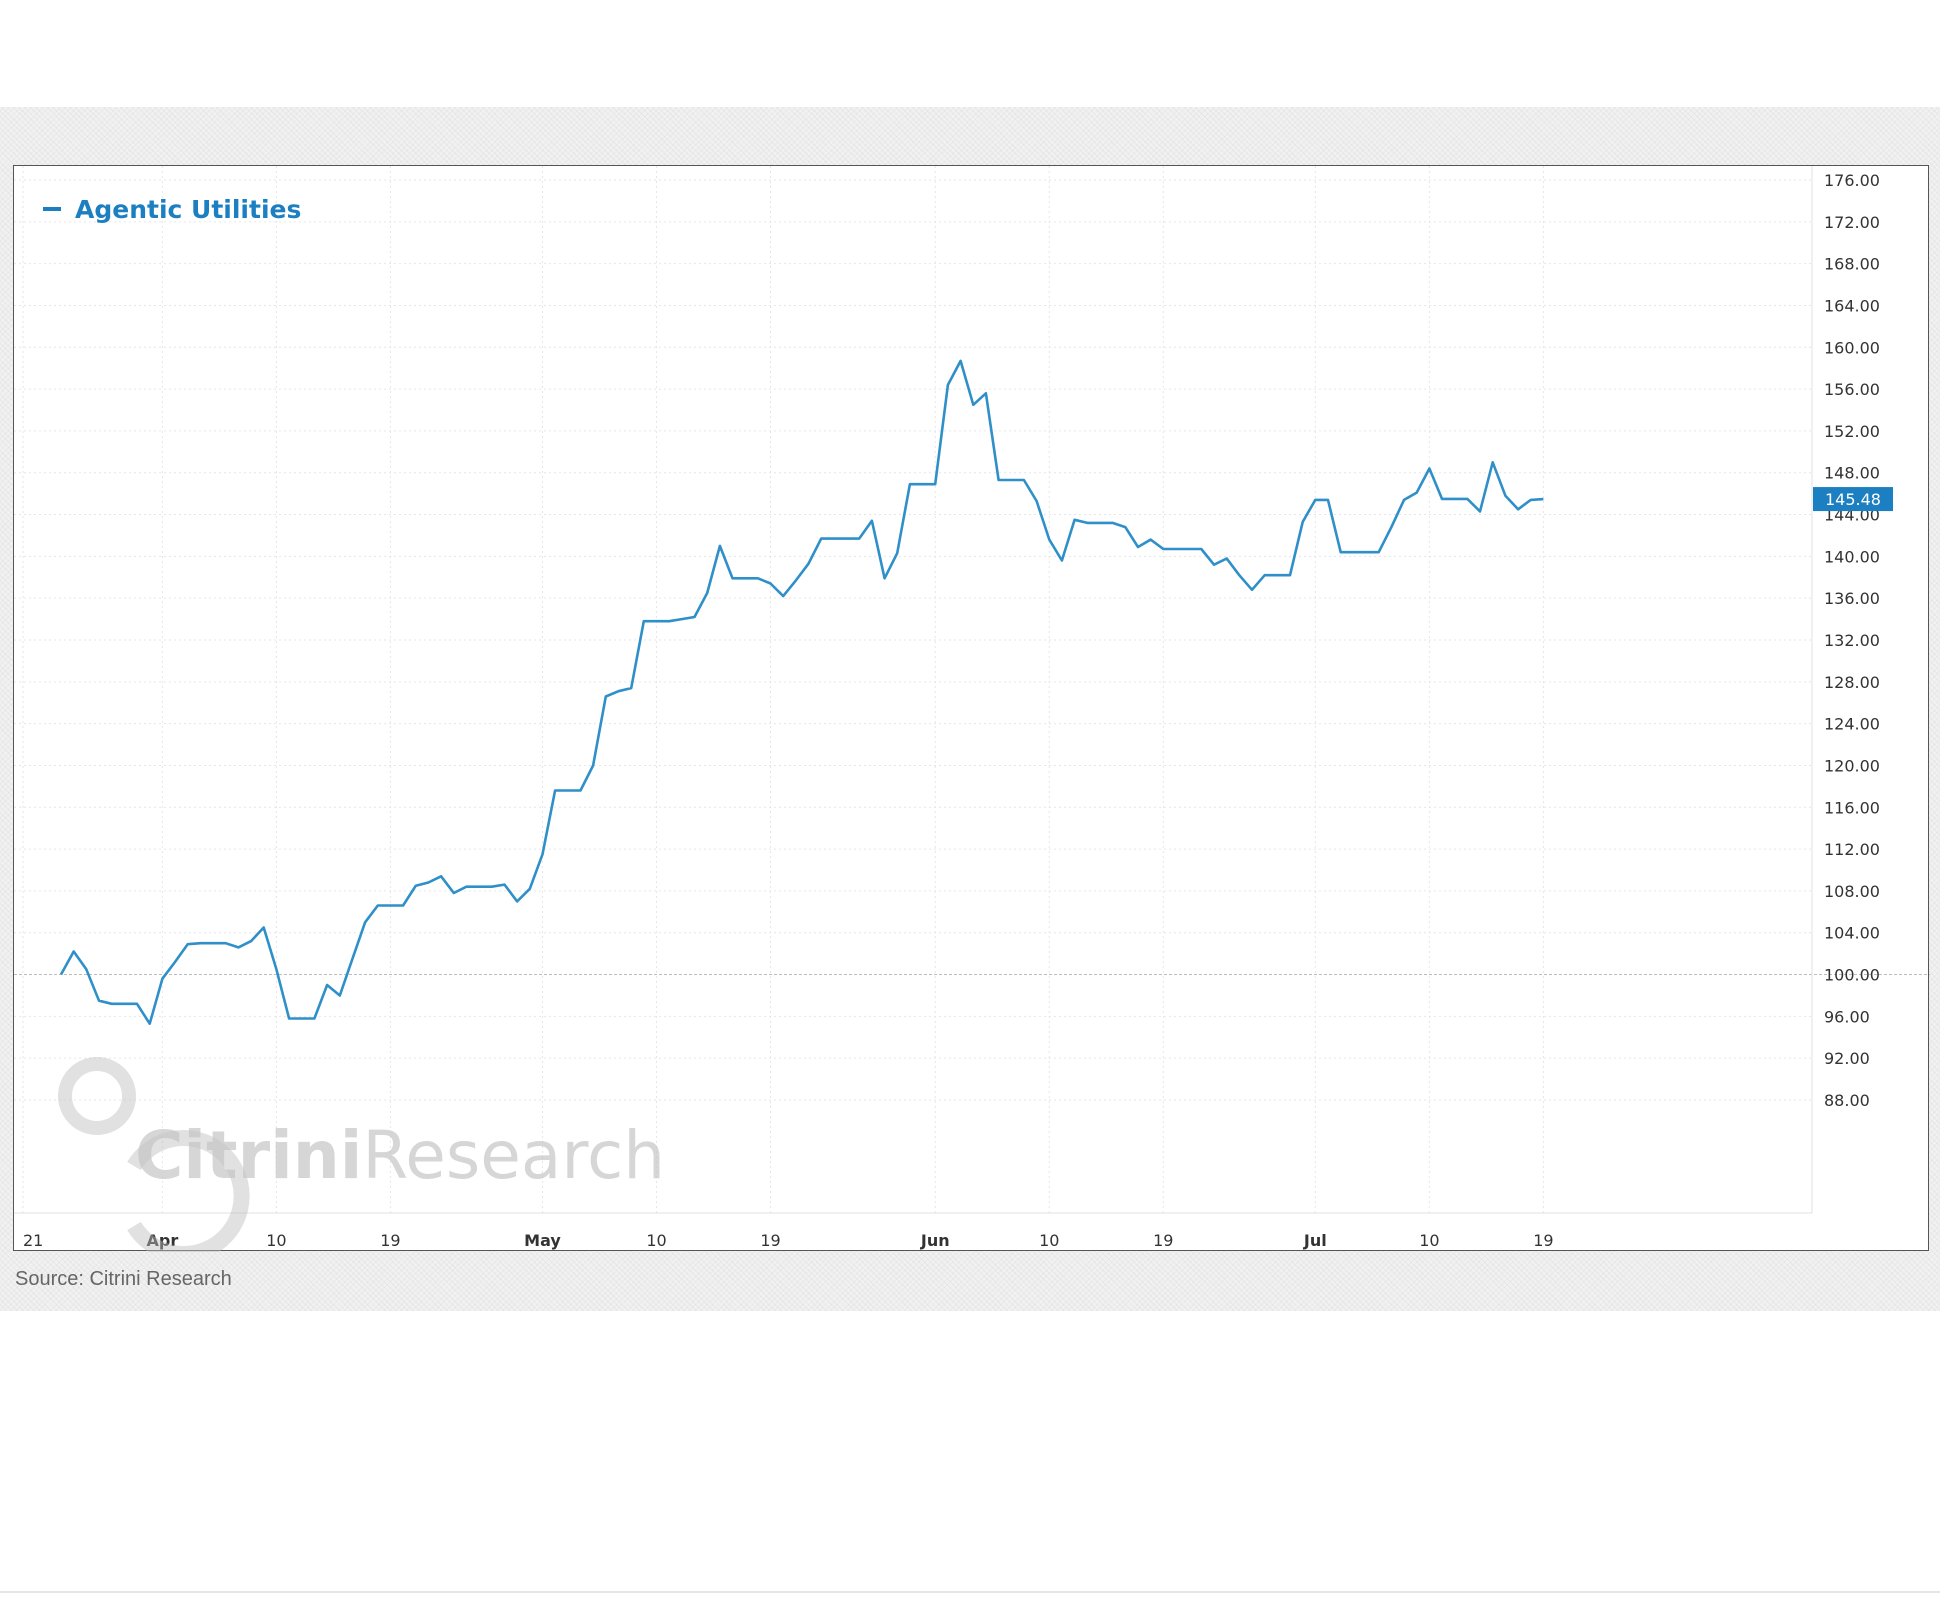  I want to click on svg-text: CitriniResearch, so click(400, 1155).